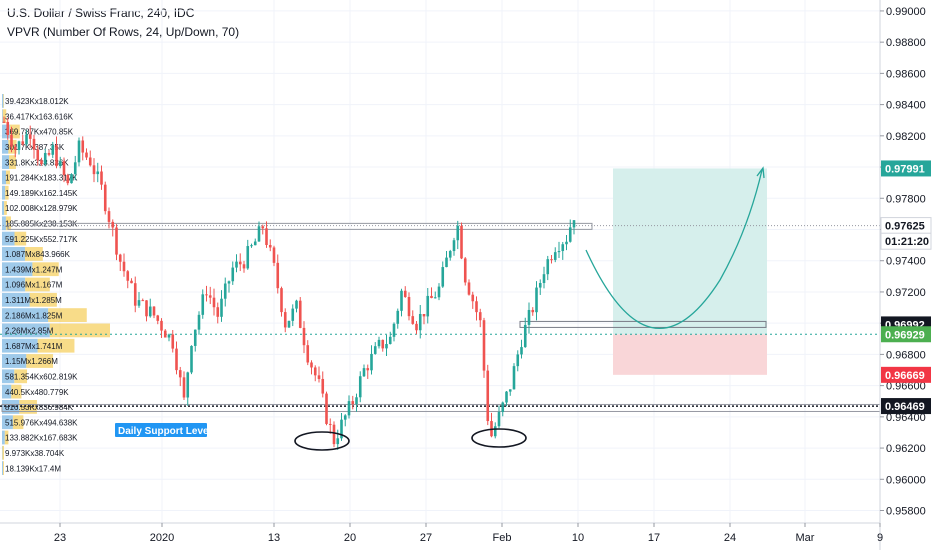  What do you see at coordinates (906, 43) in the screenshot?
I see `y-tick-label: 0.98800` at bounding box center [906, 43].